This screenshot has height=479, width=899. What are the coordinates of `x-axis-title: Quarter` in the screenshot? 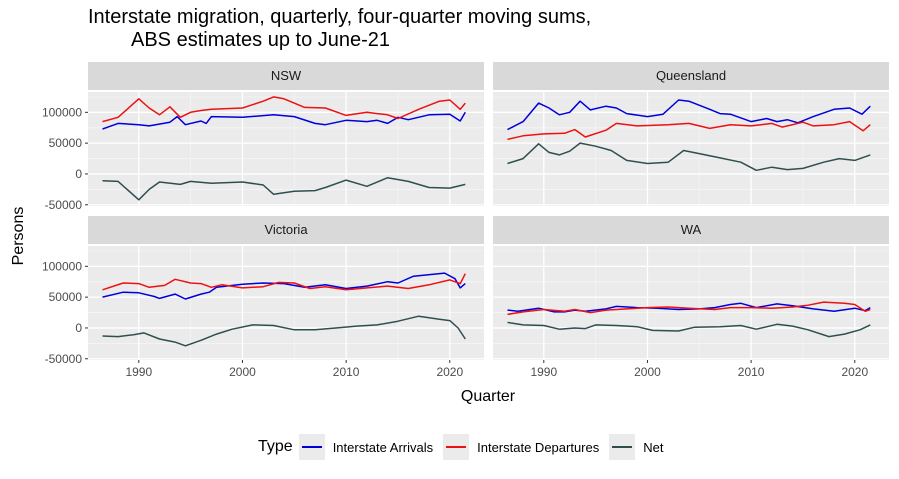 It's located at (488, 396).